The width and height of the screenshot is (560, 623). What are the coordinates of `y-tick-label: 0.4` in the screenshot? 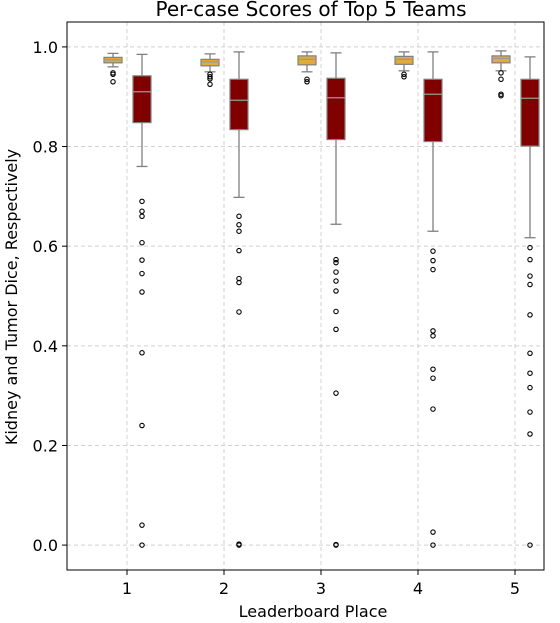 It's located at (45, 346).